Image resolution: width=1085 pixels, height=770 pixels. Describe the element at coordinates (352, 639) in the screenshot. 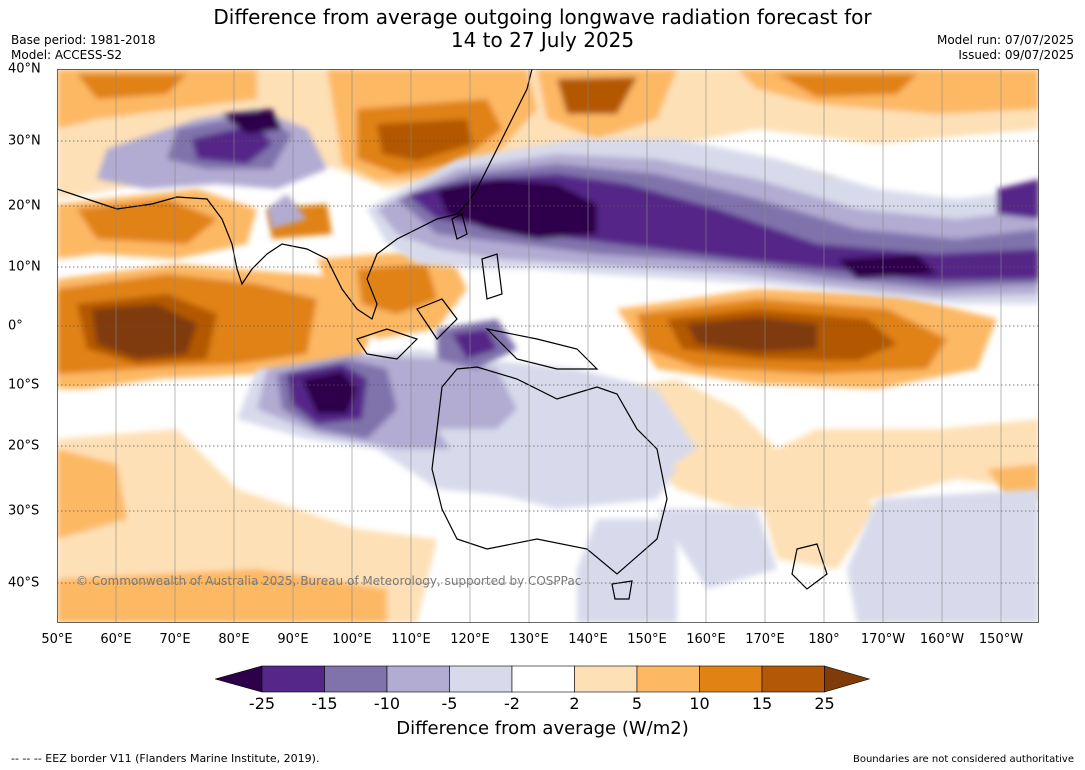

I see `longitude-tick-label: 100°E` at that location.